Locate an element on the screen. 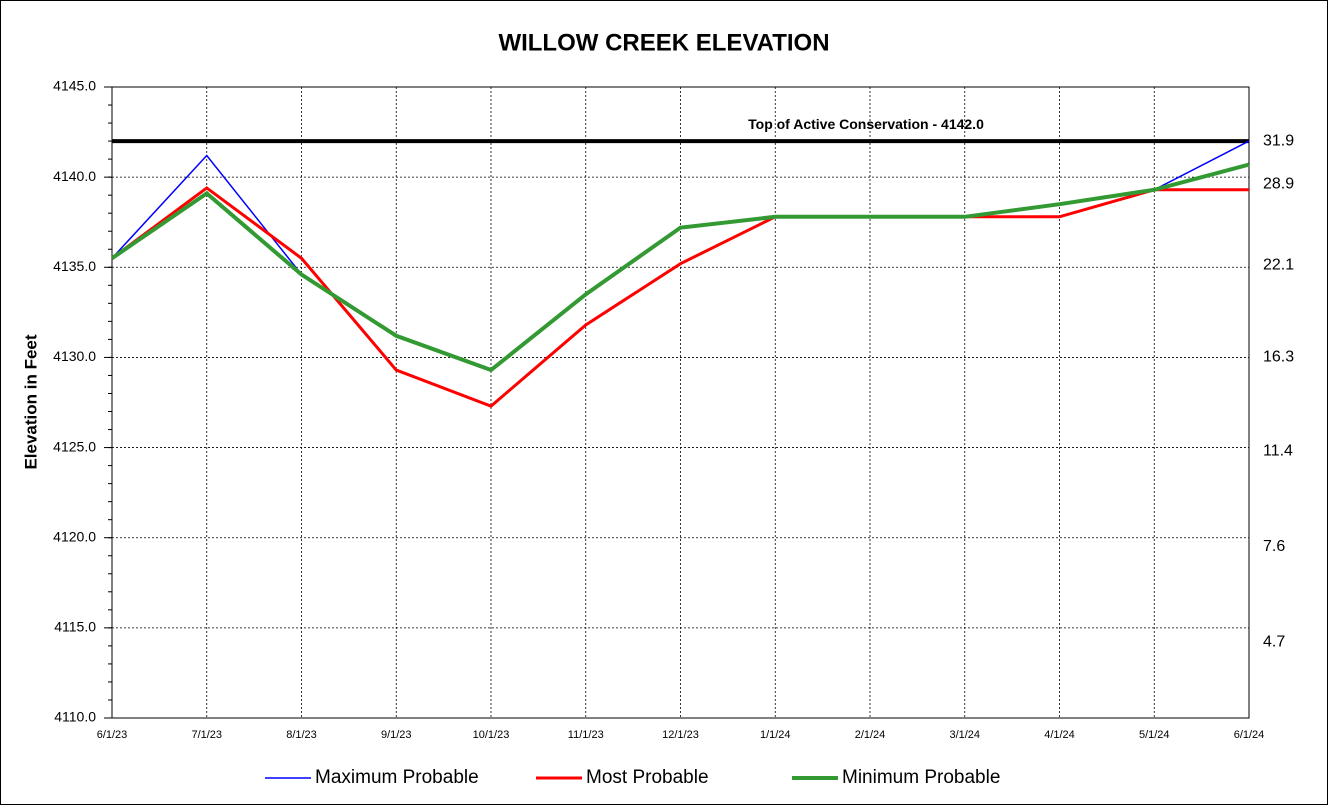  storage-label: 28.9 is located at coordinates (1278, 184).